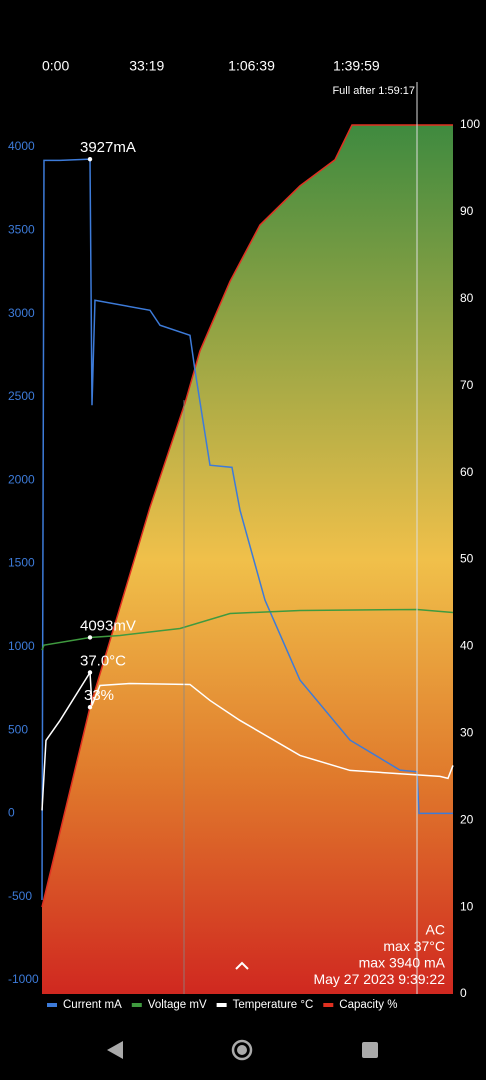 This screenshot has width=486, height=1080. I want to click on nav-recents, so click(370, 1050).